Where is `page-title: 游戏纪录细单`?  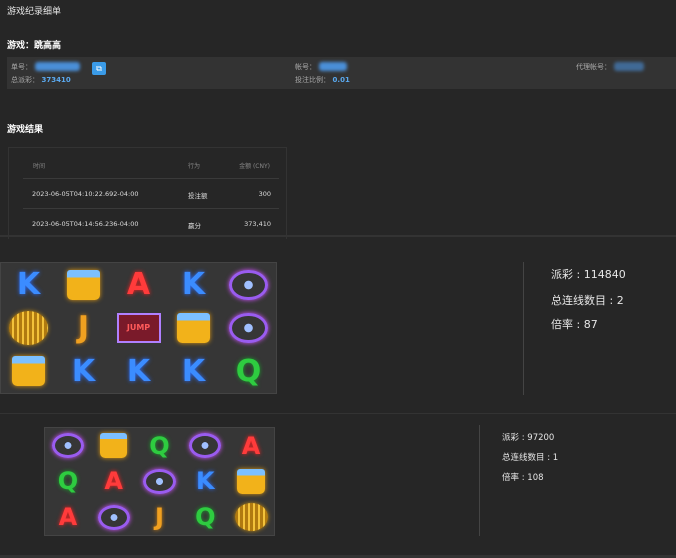
page-title: 游戏纪录细单 is located at coordinates (34, 12).